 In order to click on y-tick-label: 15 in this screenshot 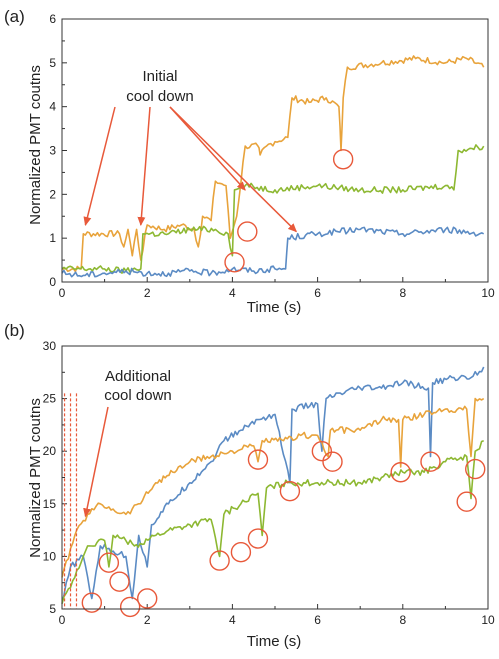, I will do `click(50, 504)`.